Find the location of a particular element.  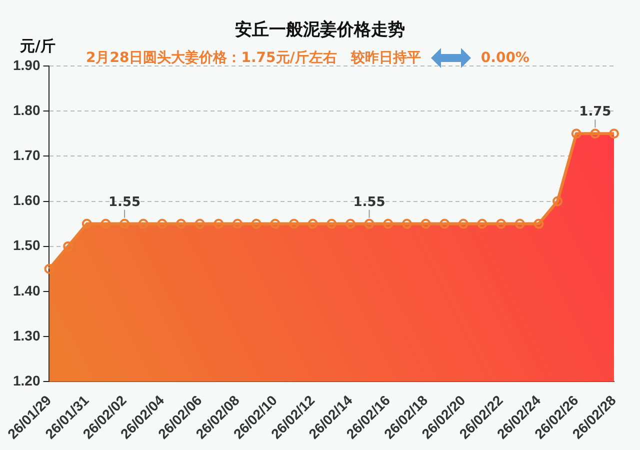

y-tick-label: 1.80 is located at coordinates (26, 110).